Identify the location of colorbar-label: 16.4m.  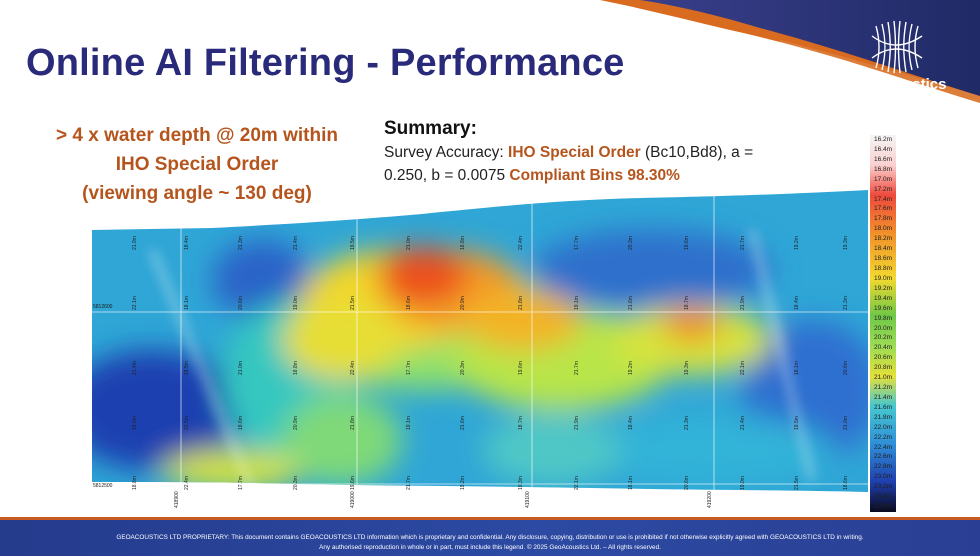
(883, 149).